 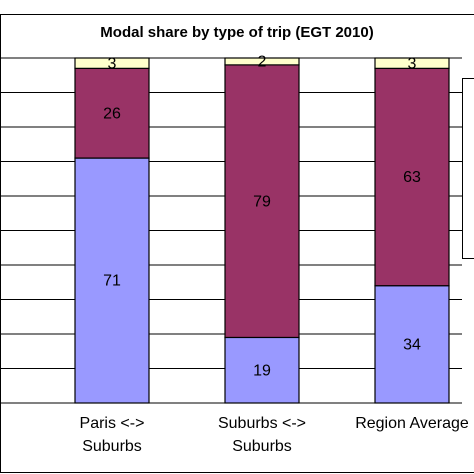 What do you see at coordinates (236, 32) in the screenshot?
I see `chart-title: Modal share by type of trip (EGT 2010)` at bounding box center [236, 32].